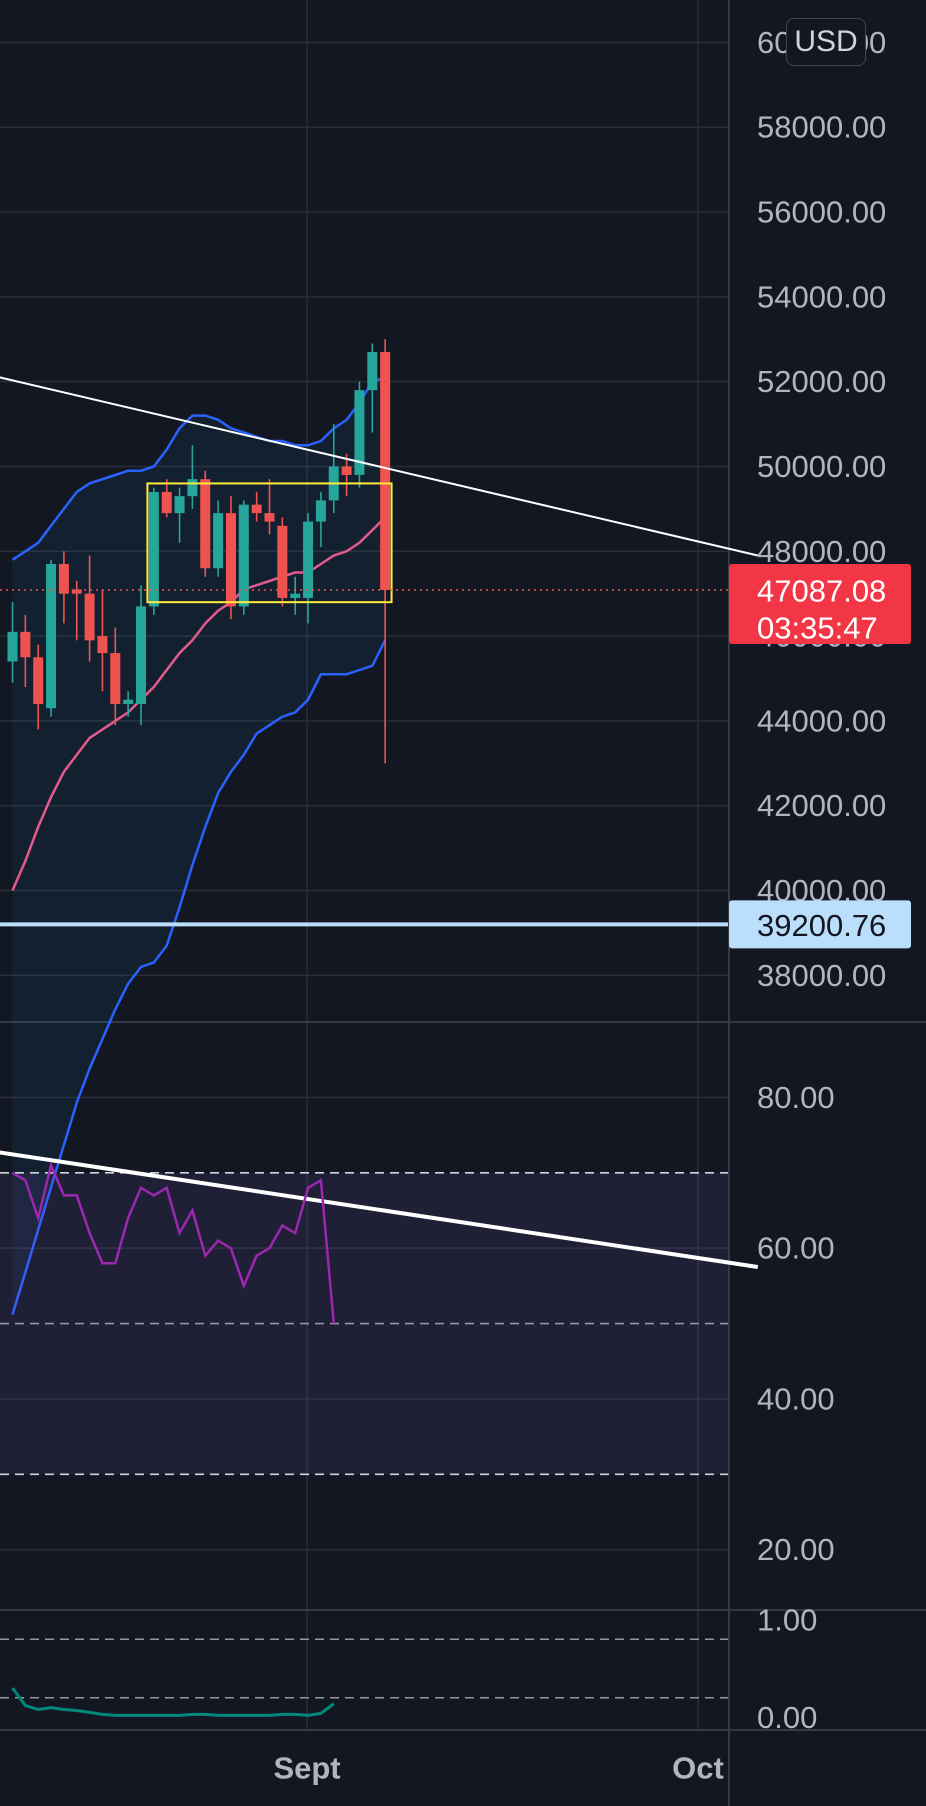 The image size is (926, 1806). Describe the element at coordinates (198, 703) in the screenshot. I see `bollinger-basis-line` at that location.